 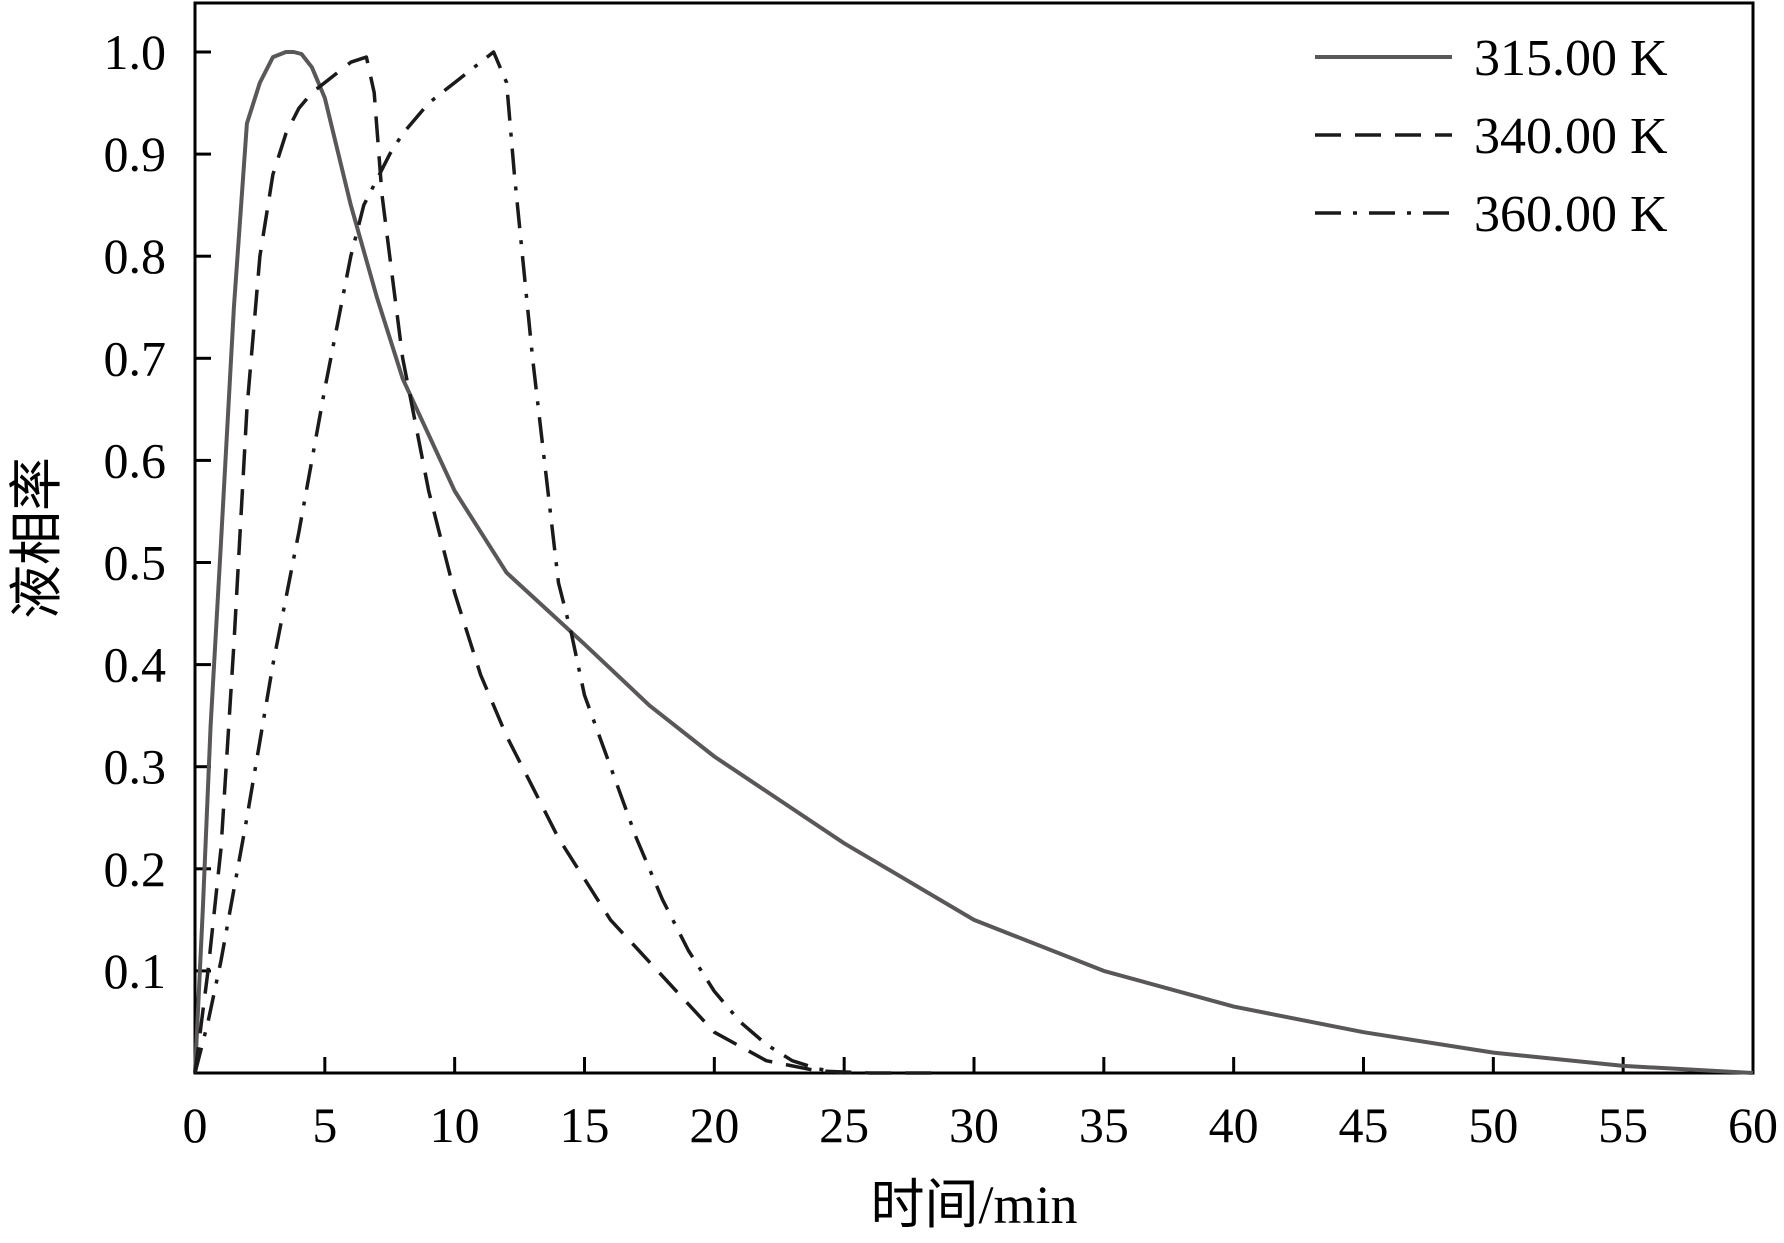 What do you see at coordinates (1753, 1125) in the screenshot?
I see `x-tick-label: 60` at bounding box center [1753, 1125].